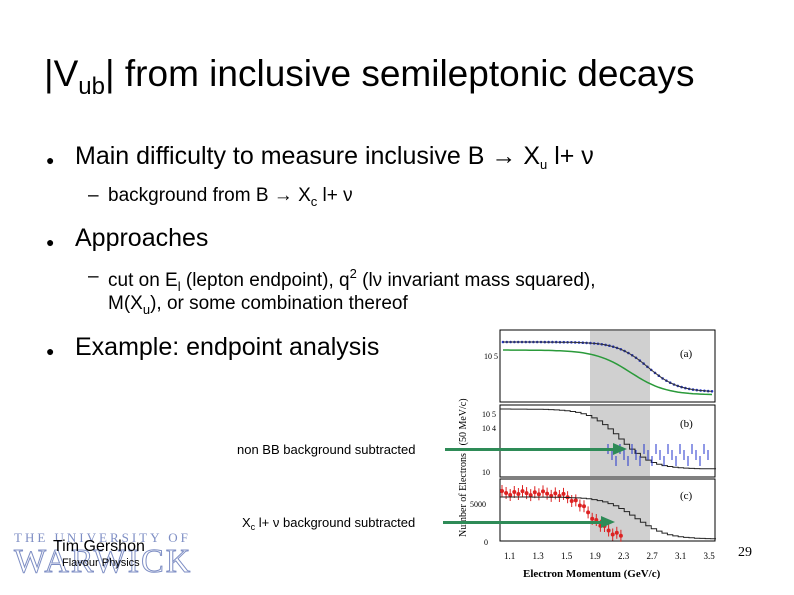  I want to click on panel-label-c: (c), so click(686, 496).